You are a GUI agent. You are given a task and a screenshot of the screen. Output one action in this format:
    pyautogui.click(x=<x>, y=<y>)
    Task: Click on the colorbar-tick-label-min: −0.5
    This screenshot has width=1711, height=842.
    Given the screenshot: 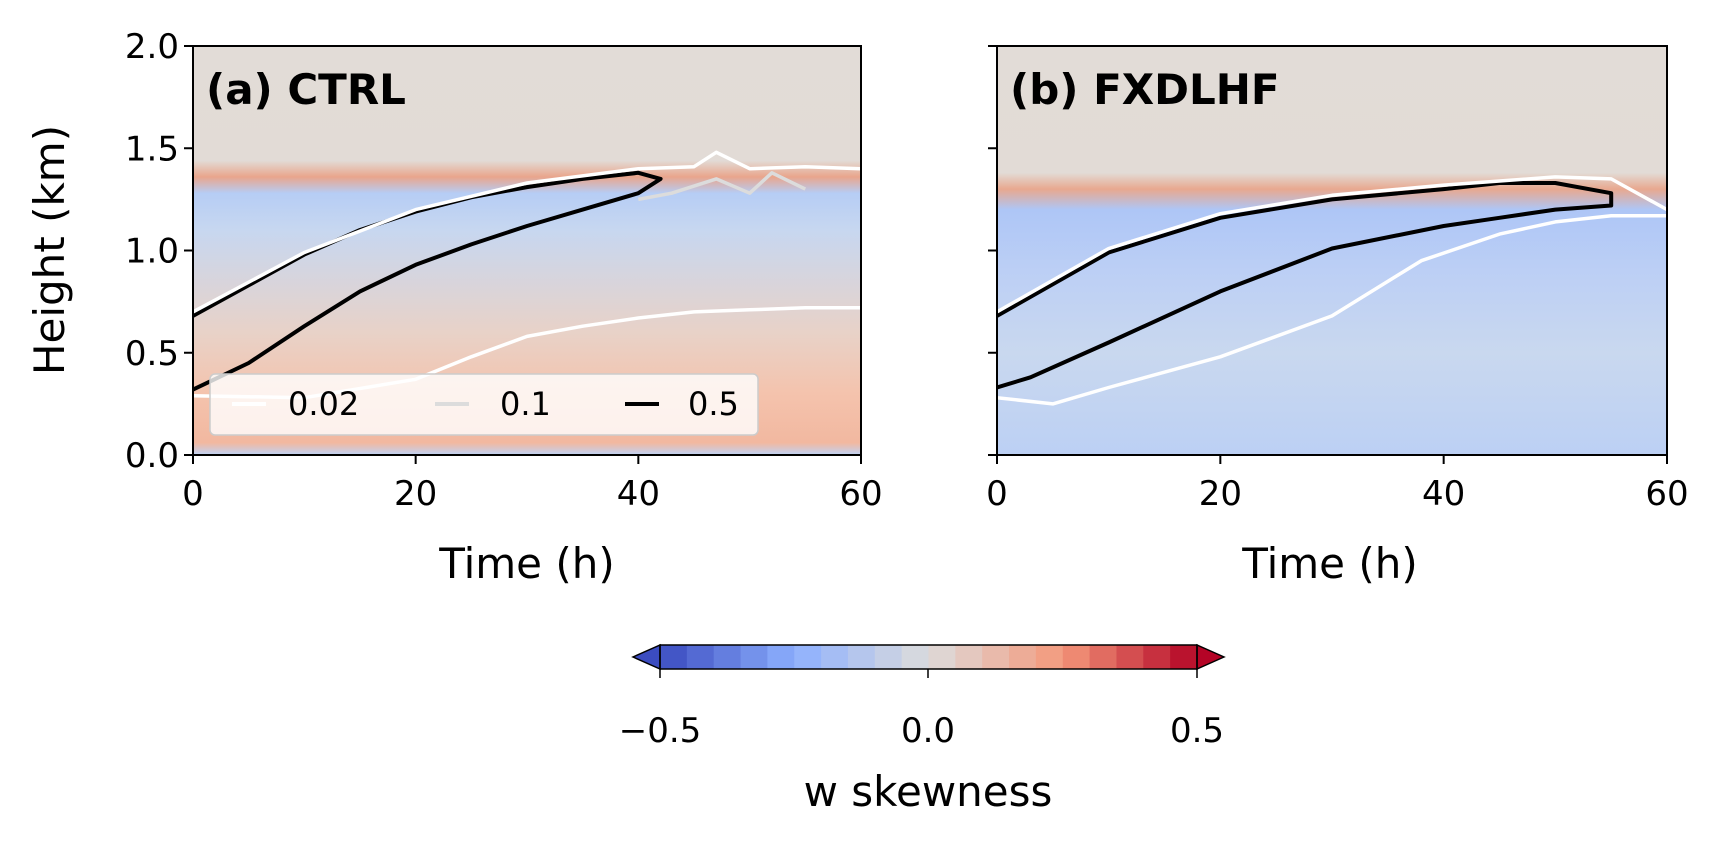 What is the action you would take?
    pyautogui.click(x=660, y=731)
    